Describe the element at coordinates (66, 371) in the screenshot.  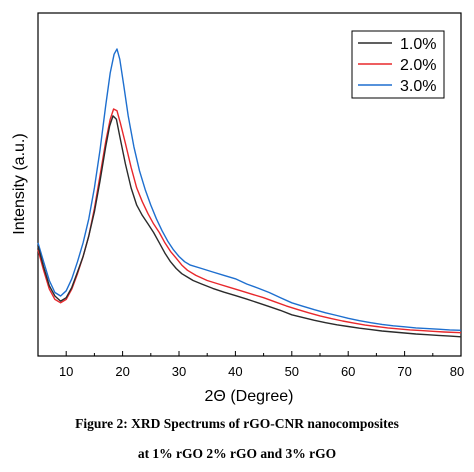
I see `x-tick-label: 10` at that location.